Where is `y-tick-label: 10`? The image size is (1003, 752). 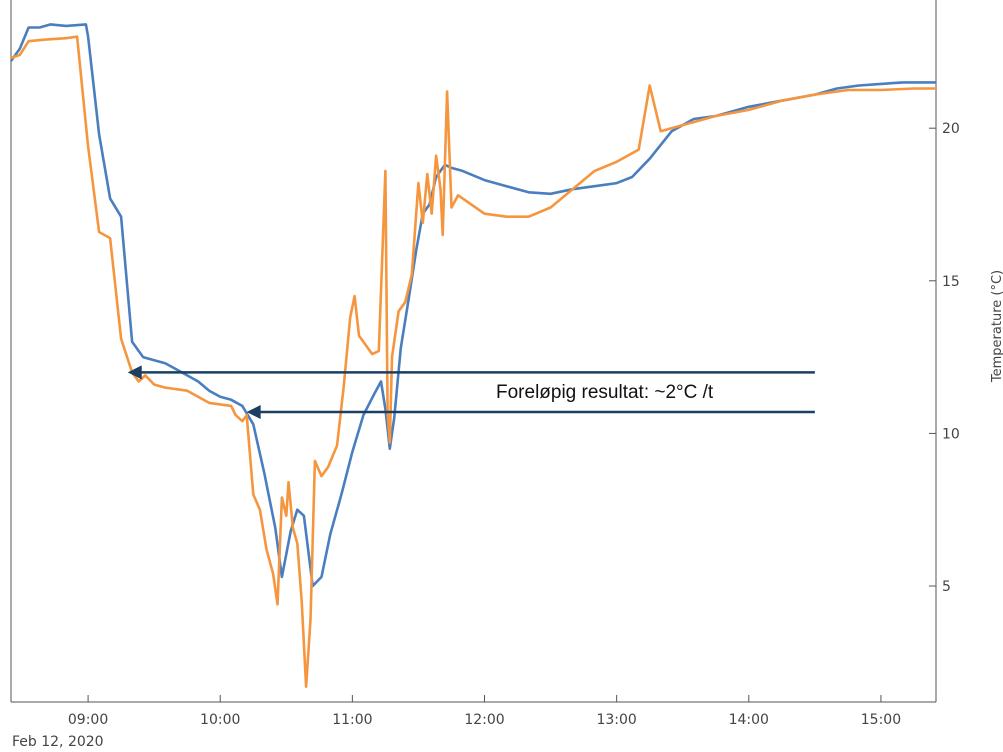
y-tick-label: 10 is located at coordinates (951, 434).